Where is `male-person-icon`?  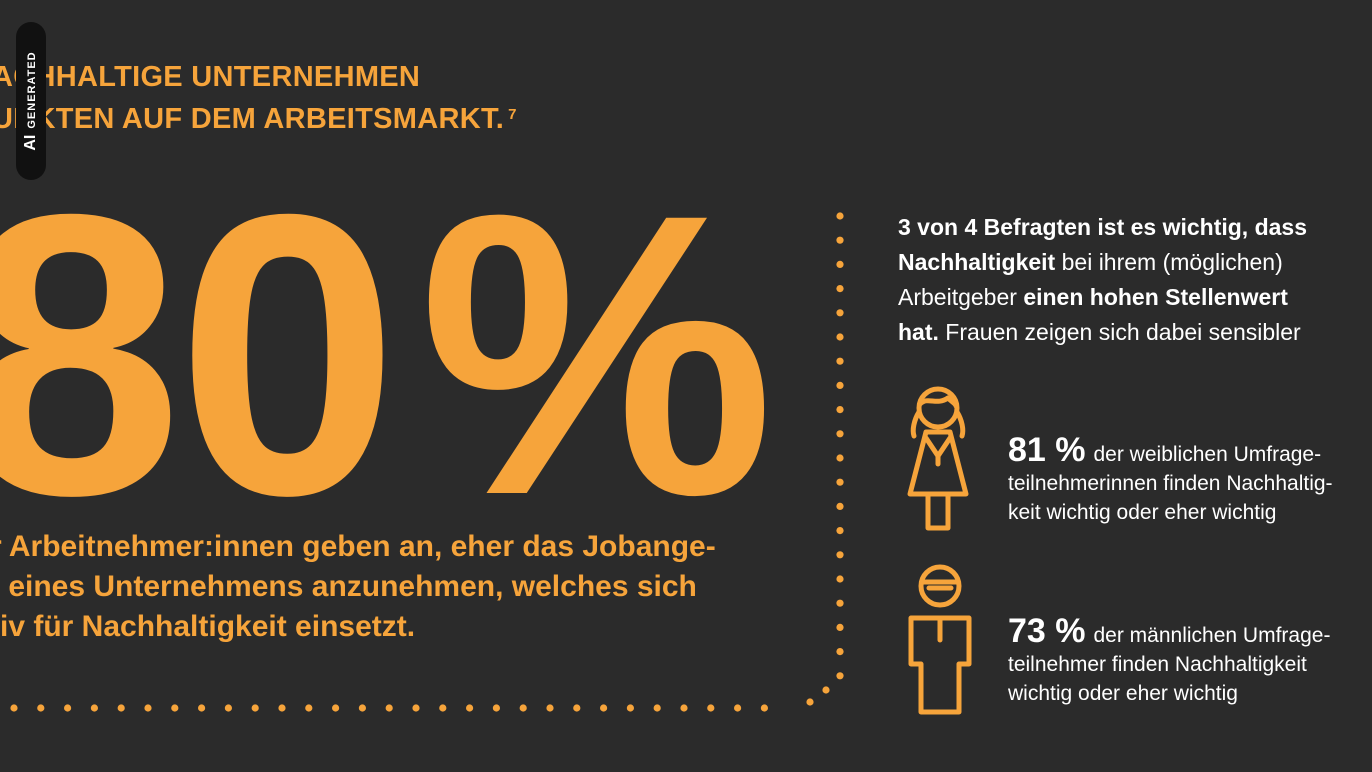
male-person-icon is located at coordinates (940, 639).